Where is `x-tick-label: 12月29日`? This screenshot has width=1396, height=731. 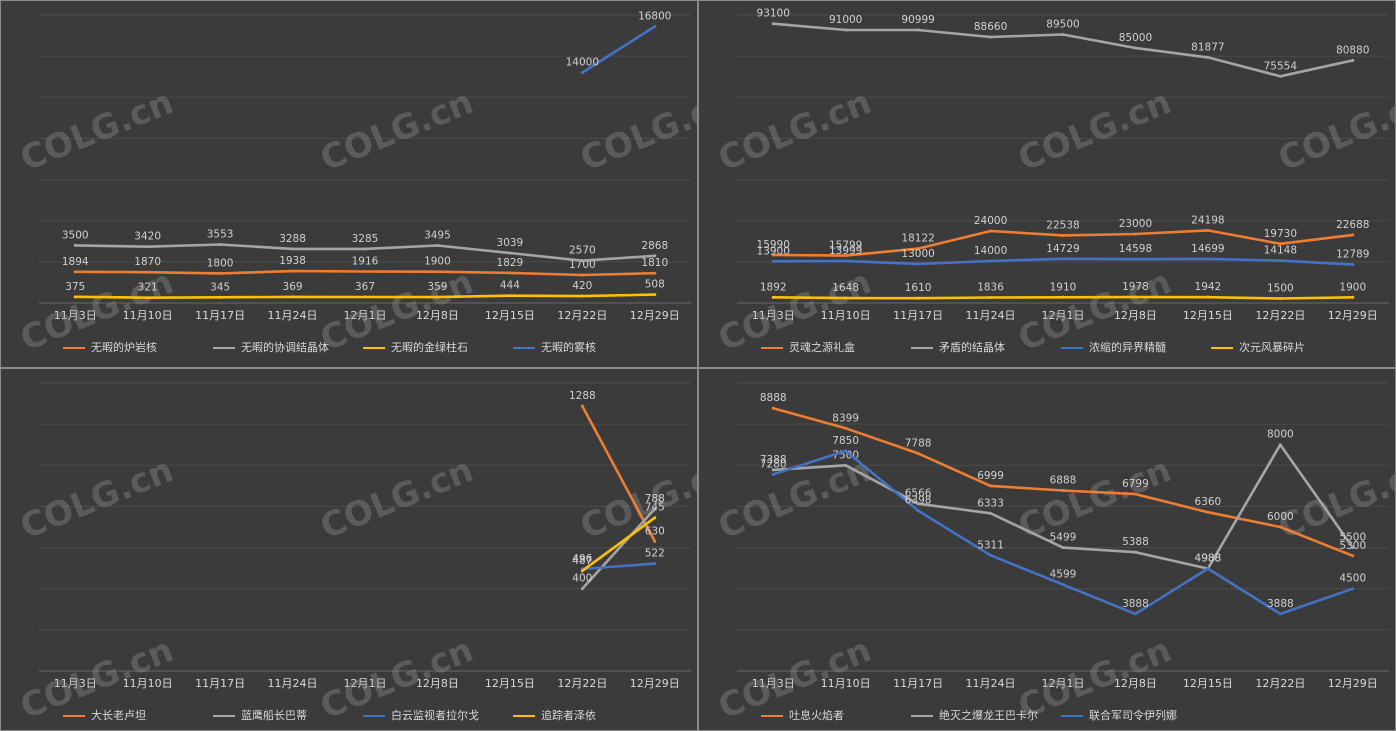
x-tick-label: 12月29日 is located at coordinates (1353, 315).